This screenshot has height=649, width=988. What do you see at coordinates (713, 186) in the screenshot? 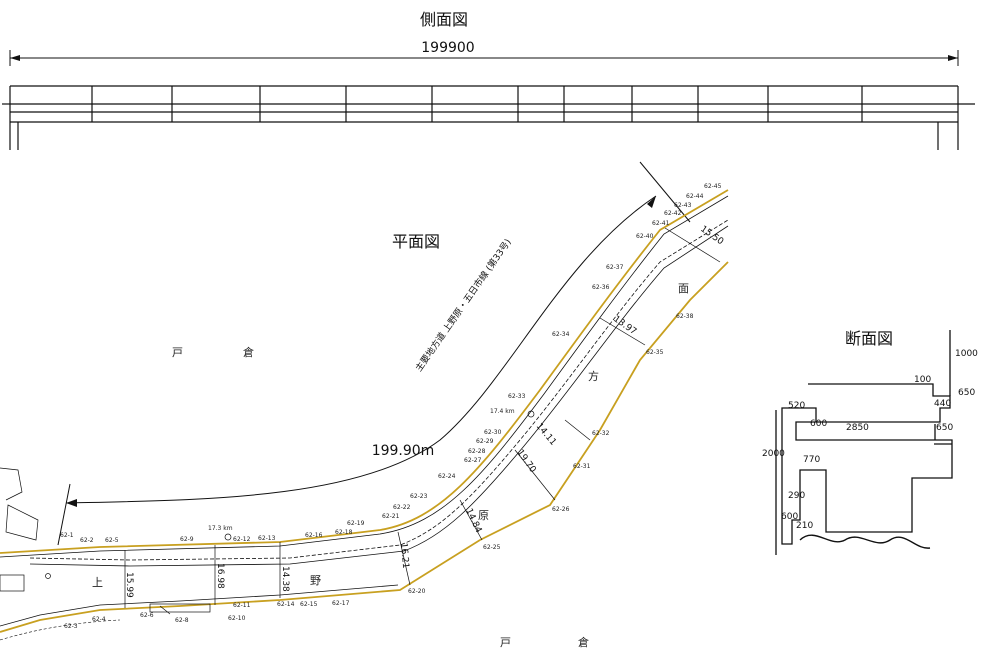
I see `lot-label: 62-45` at bounding box center [713, 186].